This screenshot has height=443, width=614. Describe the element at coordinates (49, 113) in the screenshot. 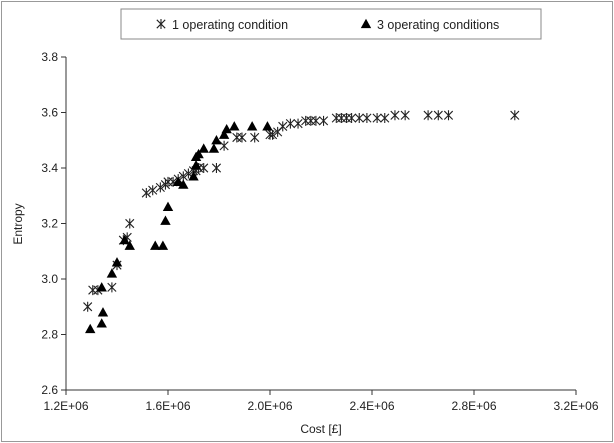

I see `y-tick-label: 3.6` at that location.